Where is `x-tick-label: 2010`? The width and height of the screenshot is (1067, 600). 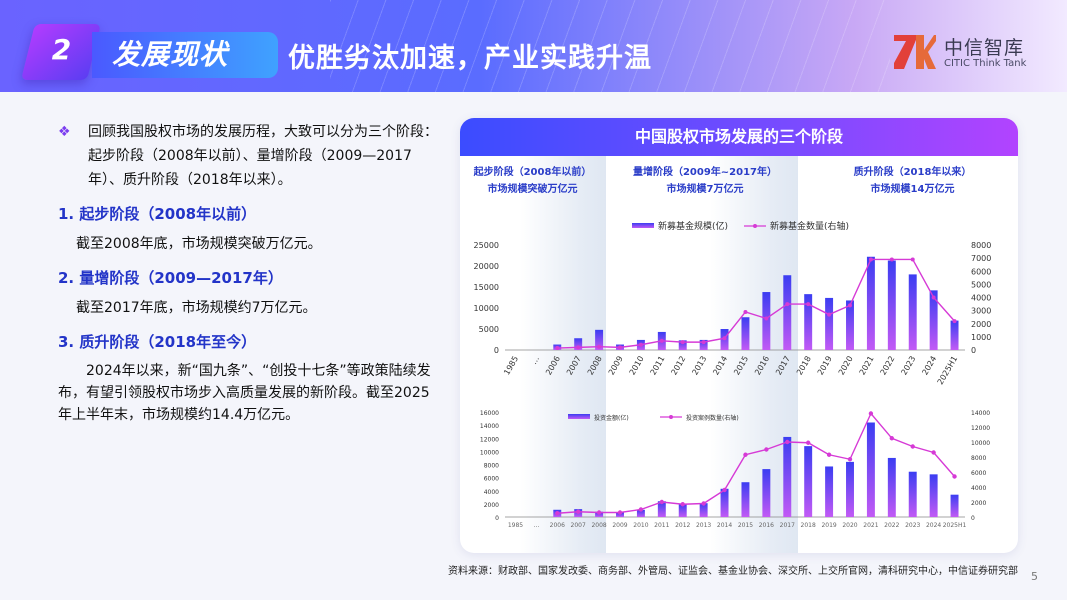
x-tick-label: 2010 is located at coordinates (640, 525).